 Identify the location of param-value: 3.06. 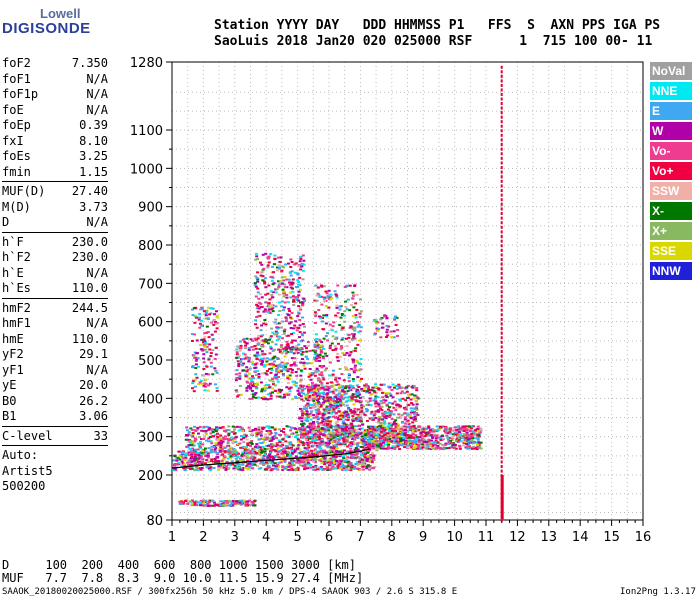
(93, 416).